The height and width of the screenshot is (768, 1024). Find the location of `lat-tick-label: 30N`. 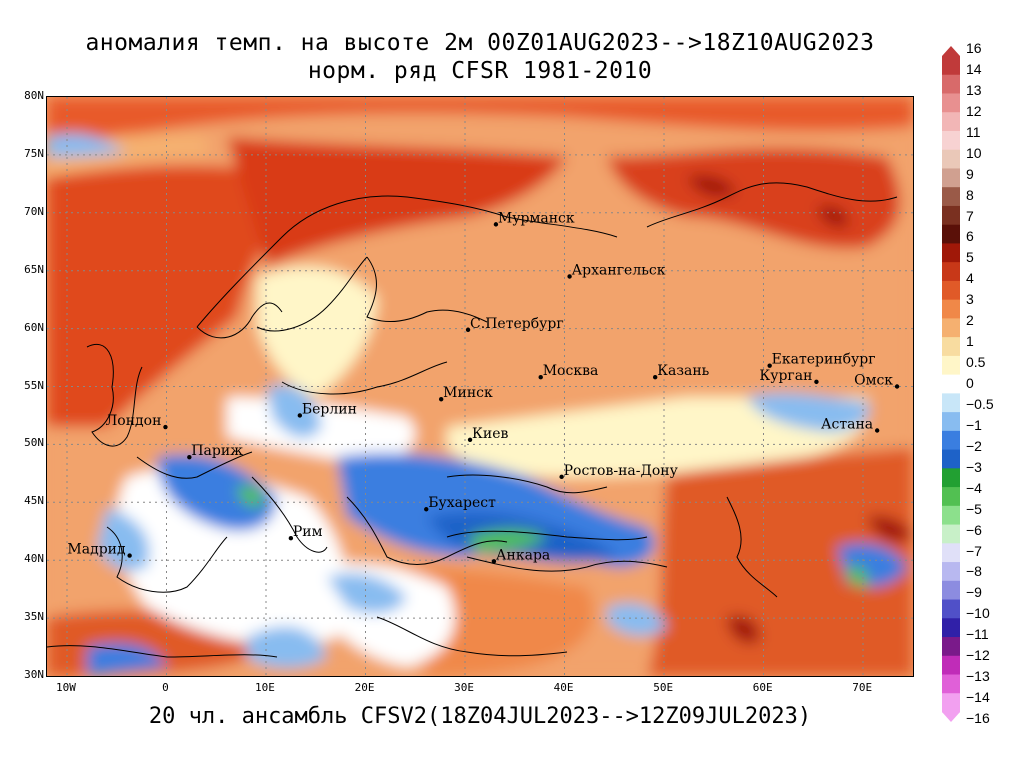

lat-tick-label: 30N is located at coordinates (34, 674).